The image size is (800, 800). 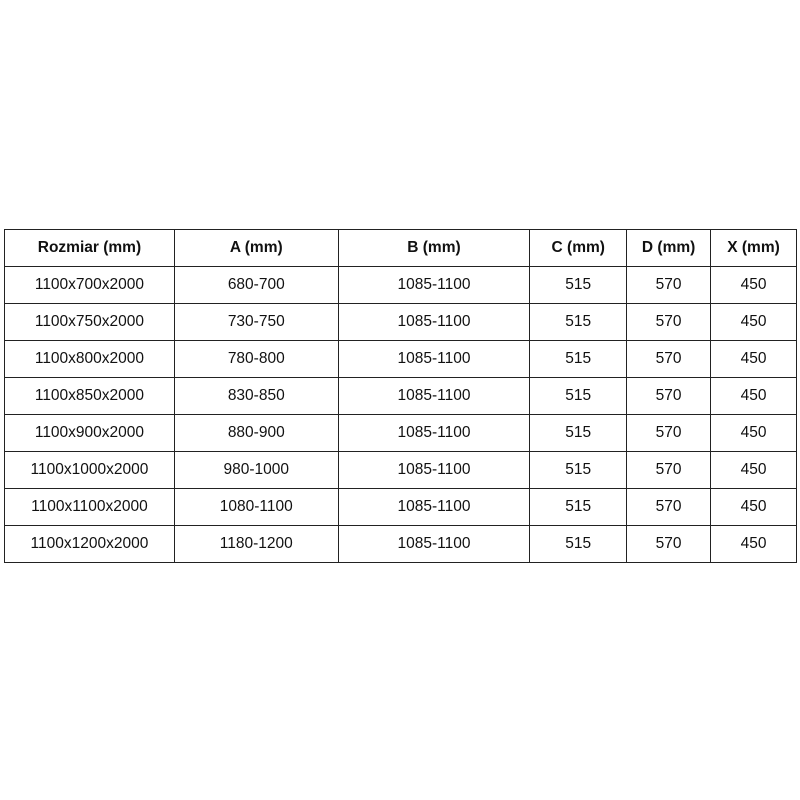 I want to click on table-cell: 1100x850x2000, so click(x=89, y=396).